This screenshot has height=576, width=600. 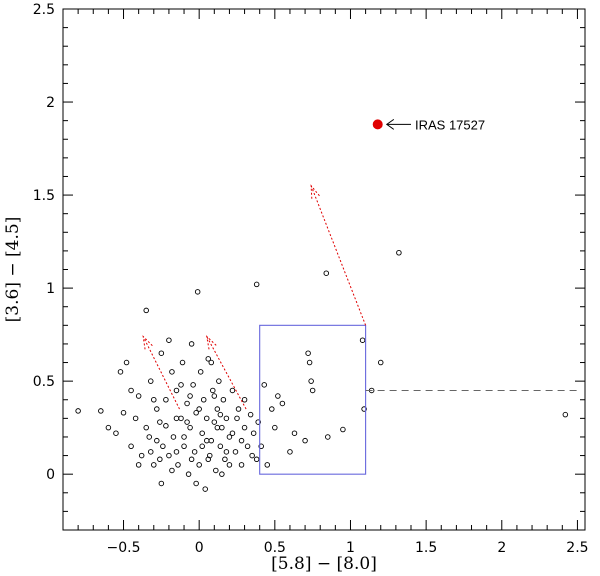 What do you see at coordinates (44, 196) in the screenshot?
I see `y-tick-label: 1.5` at bounding box center [44, 196].